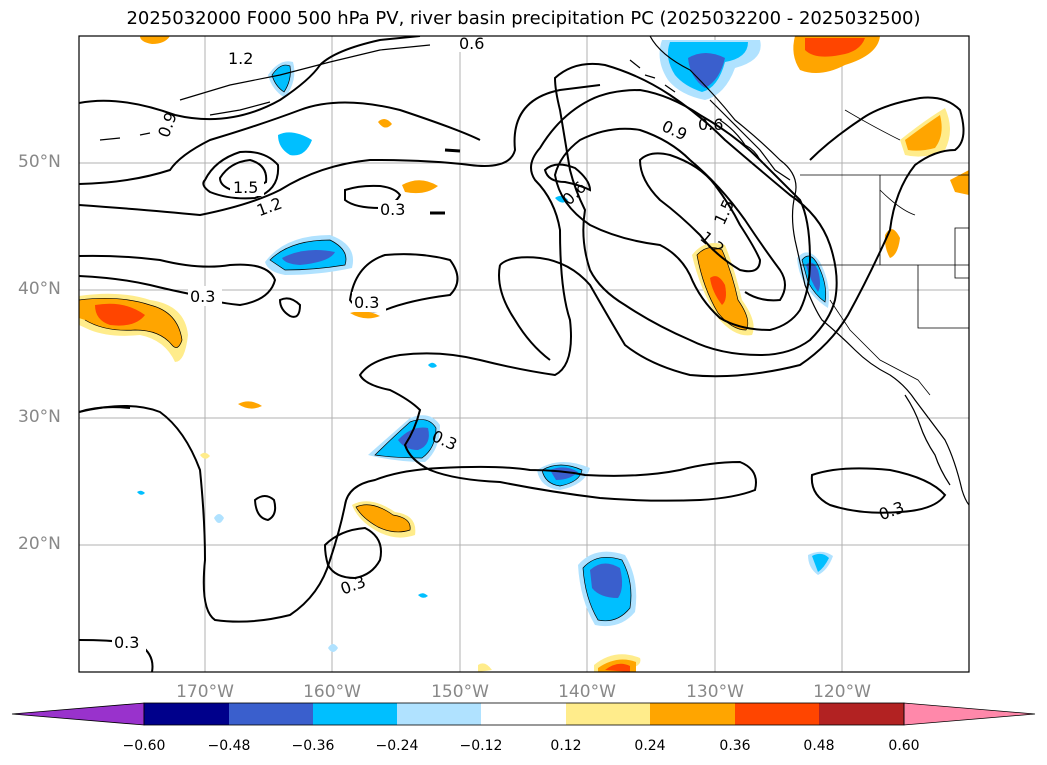 This screenshot has height=765, width=1047. What do you see at coordinates (39, 544) in the screenshot?
I see `lat-label-20n: 20°N` at bounding box center [39, 544].